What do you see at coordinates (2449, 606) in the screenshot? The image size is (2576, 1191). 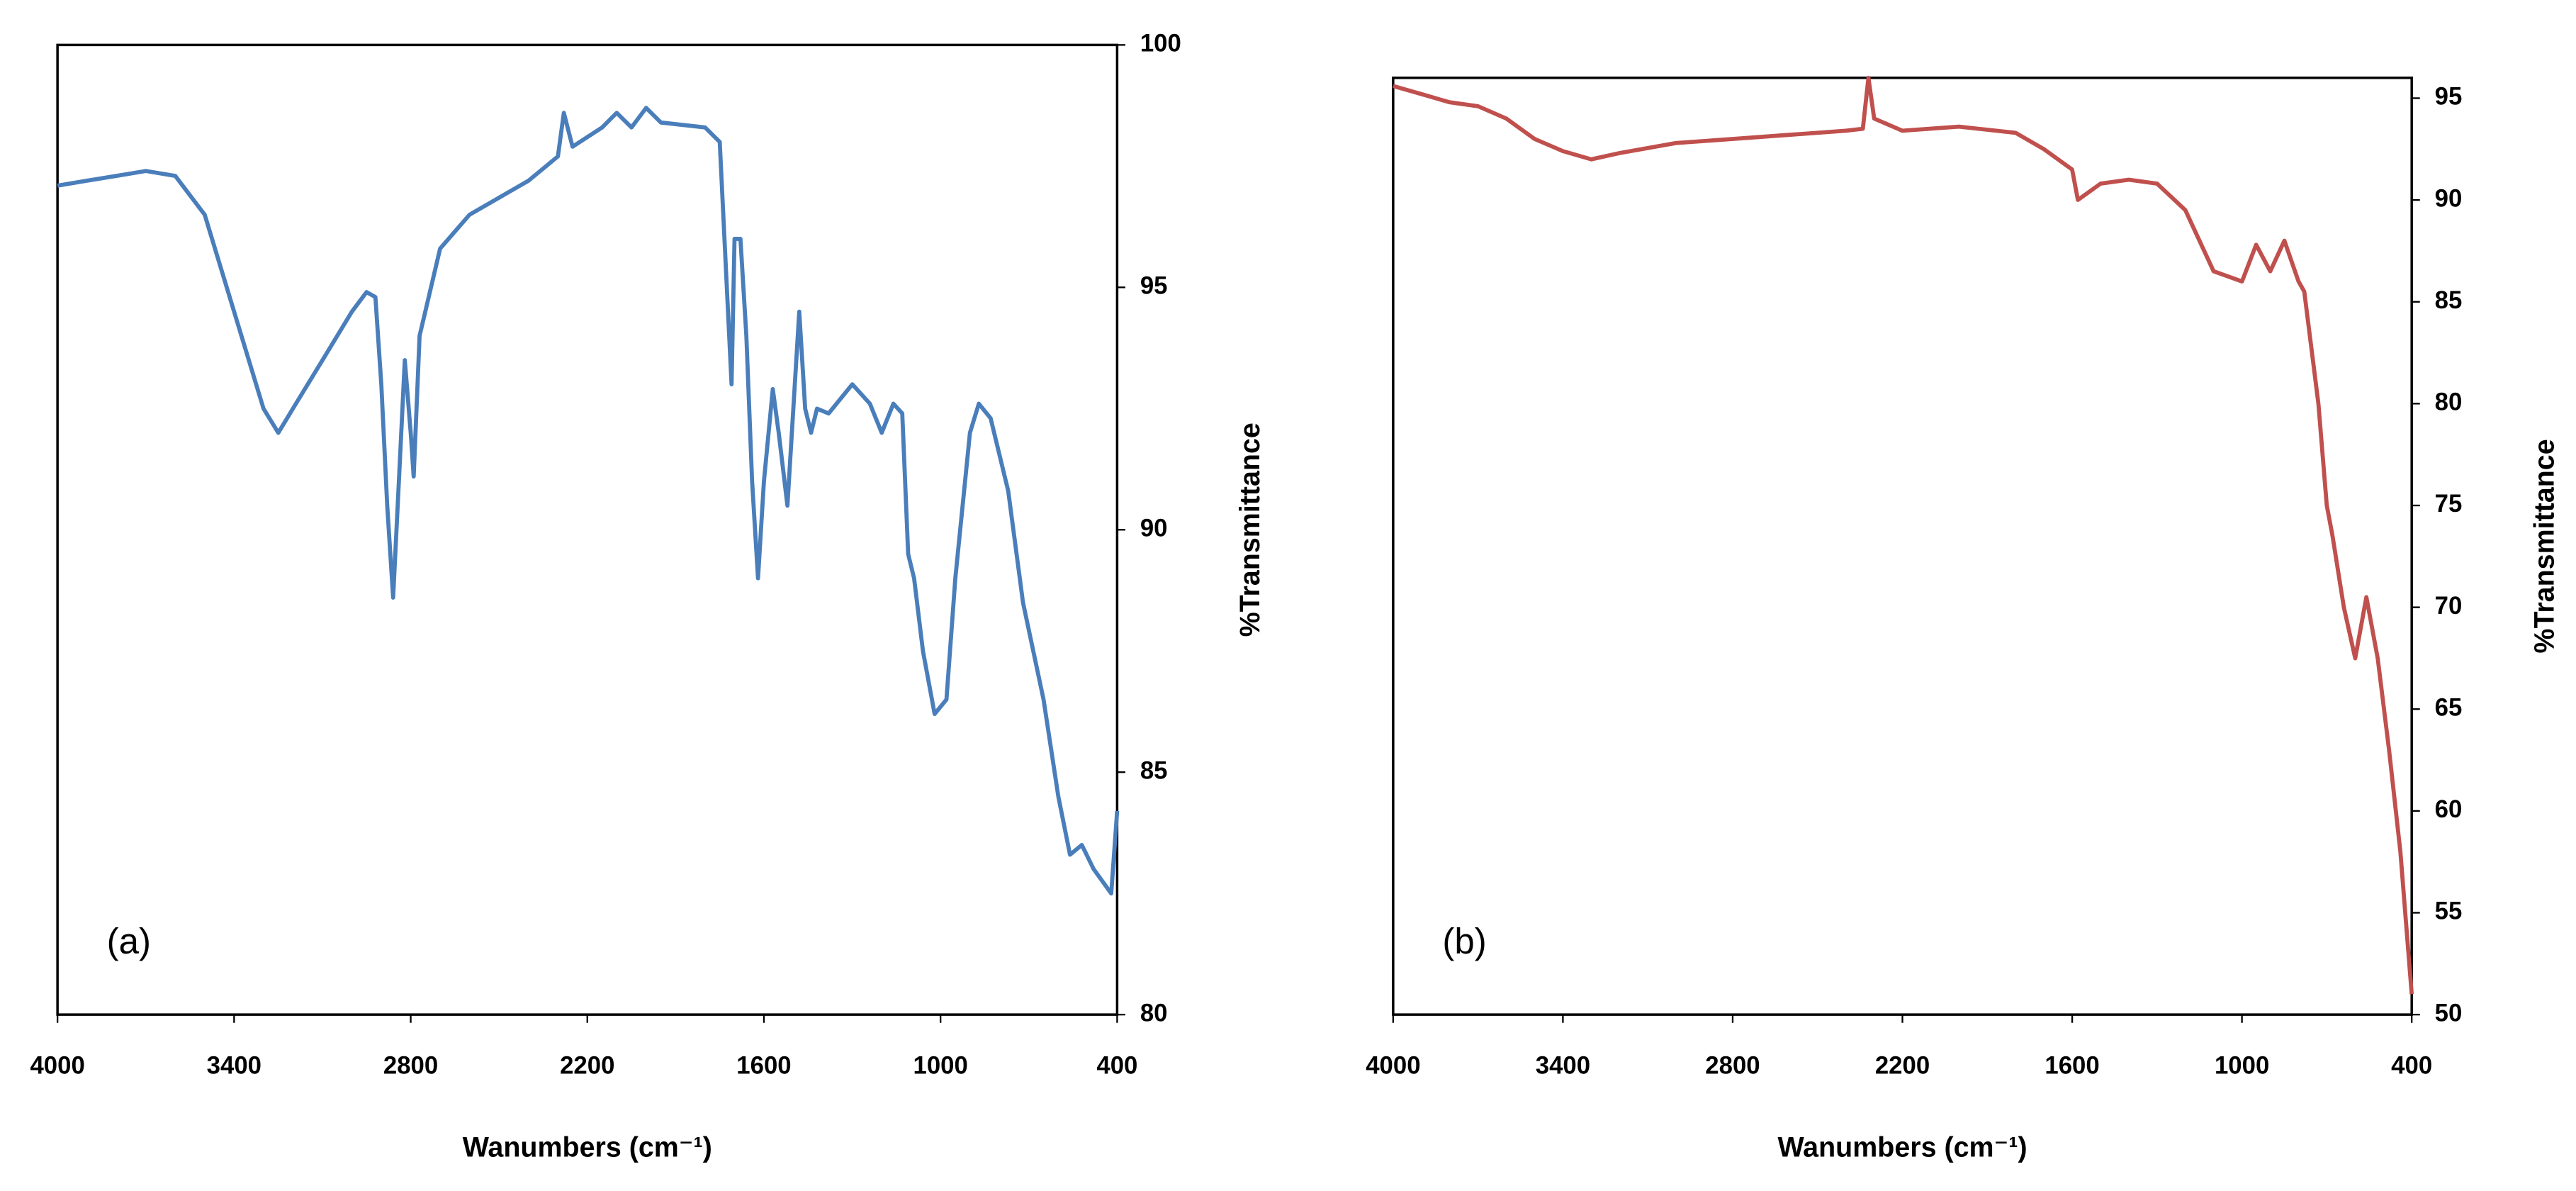 I see `y-tick-label: 70` at bounding box center [2449, 606].